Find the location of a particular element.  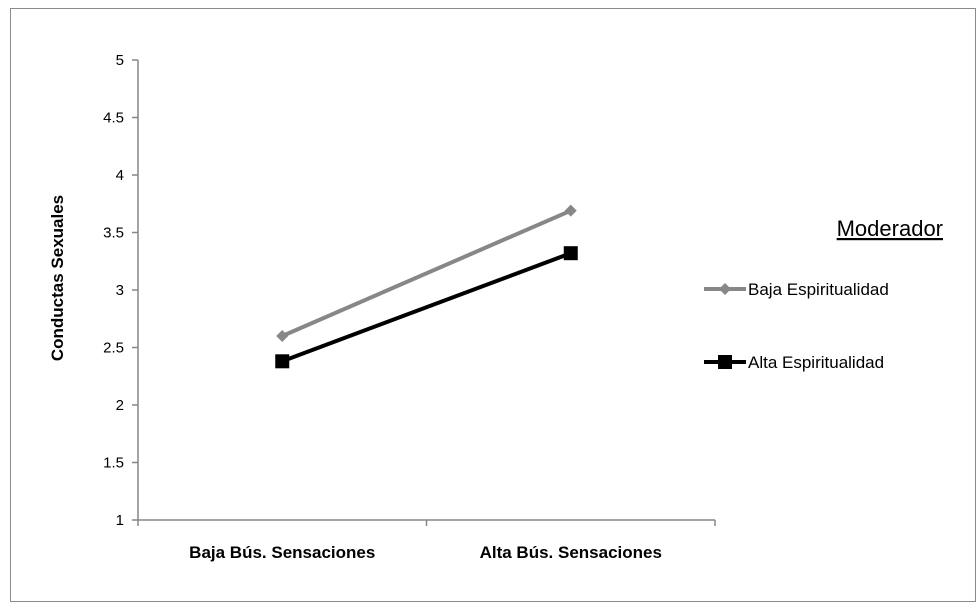

legend-item: Alta Espiritualidad is located at coordinates (794, 362).